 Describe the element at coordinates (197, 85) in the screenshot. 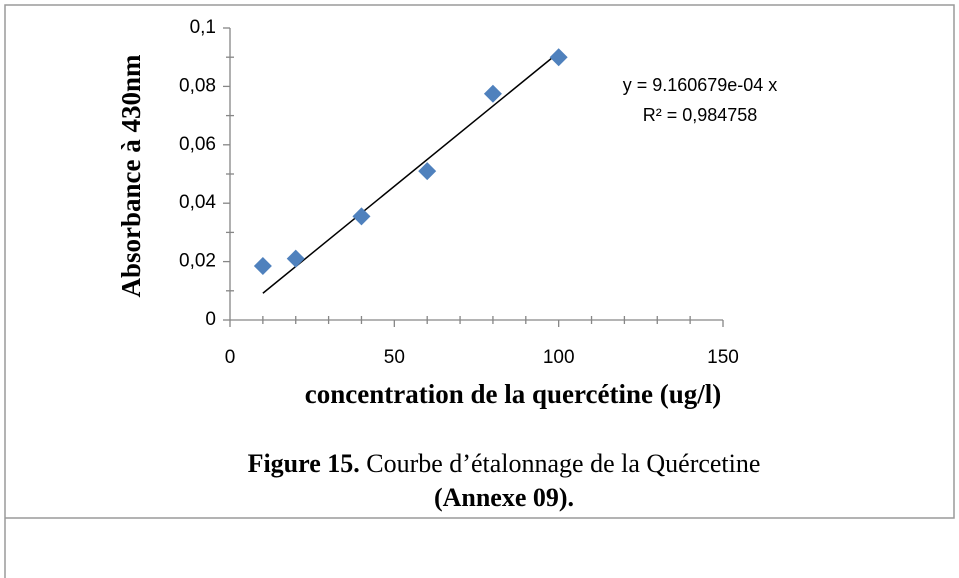

I see `y-tick-label: 0,08` at that location.